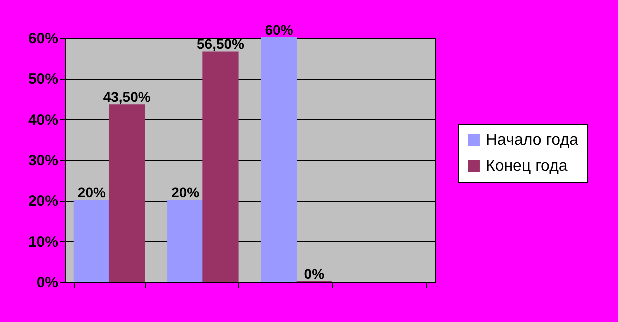 The image size is (618, 322). Describe the element at coordinates (43, 79) in the screenshot. I see `y-tick-label: 50%` at that location.